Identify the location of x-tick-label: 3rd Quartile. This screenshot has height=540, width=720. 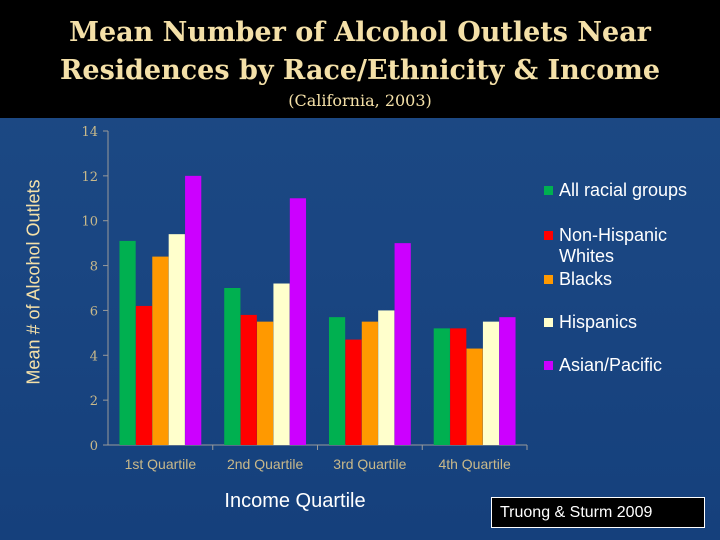
(369, 464).